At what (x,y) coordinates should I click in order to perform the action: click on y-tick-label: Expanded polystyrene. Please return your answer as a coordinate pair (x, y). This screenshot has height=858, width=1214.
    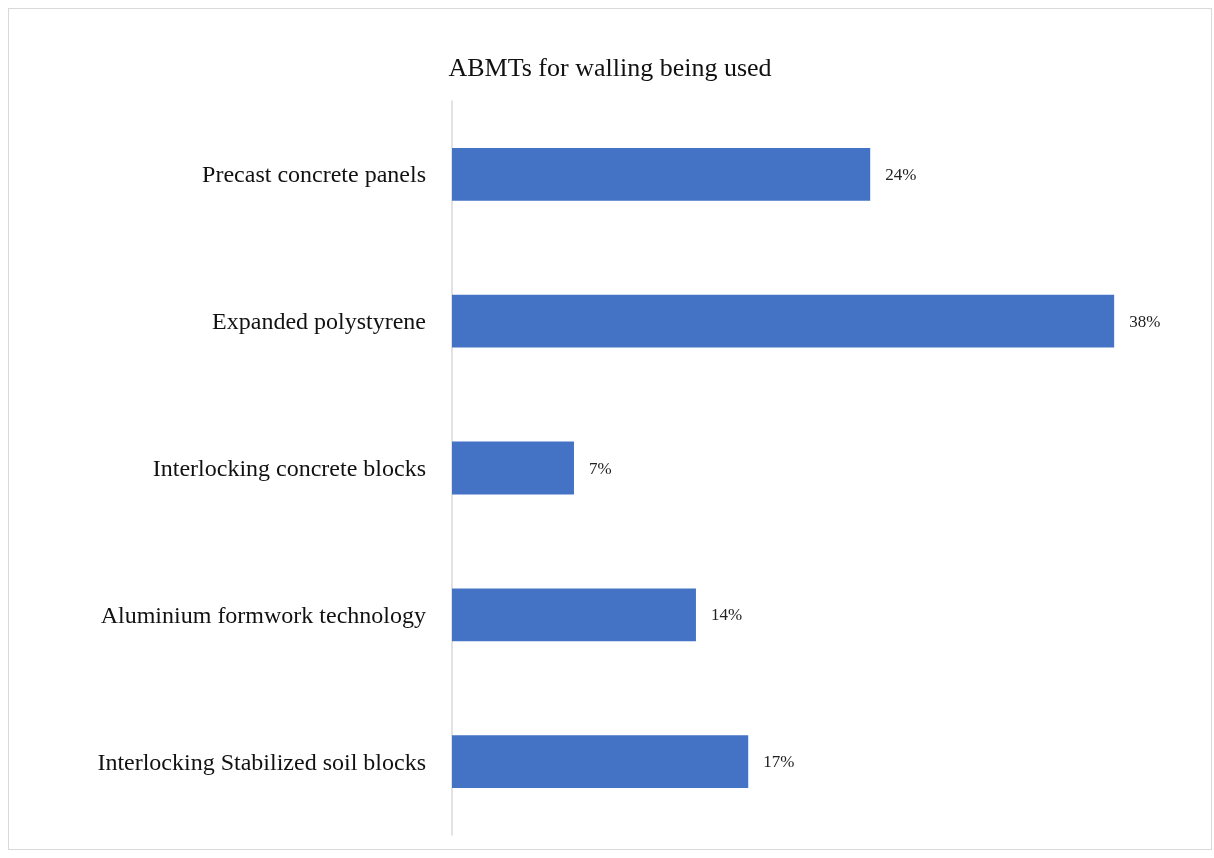
    Looking at the image, I should click on (319, 321).